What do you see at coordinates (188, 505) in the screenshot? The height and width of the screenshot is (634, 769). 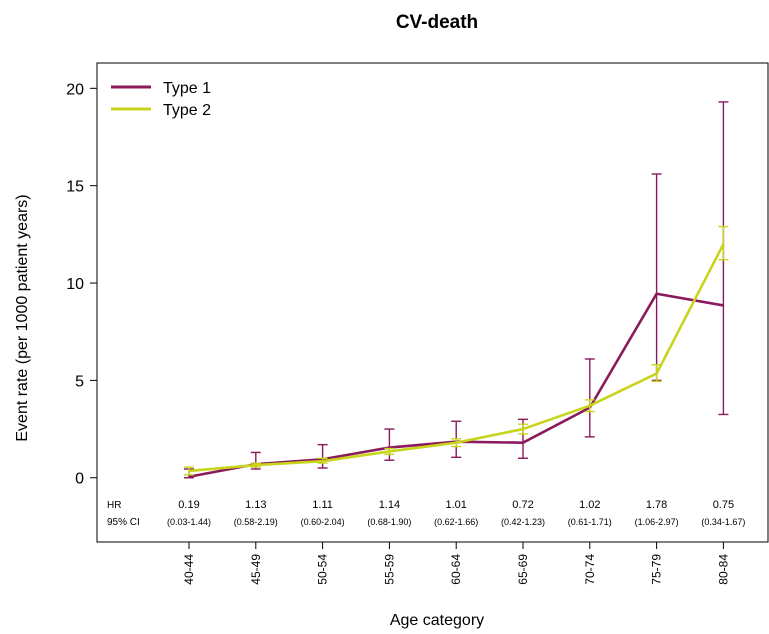 I see `hr-value: 0.19` at bounding box center [188, 505].